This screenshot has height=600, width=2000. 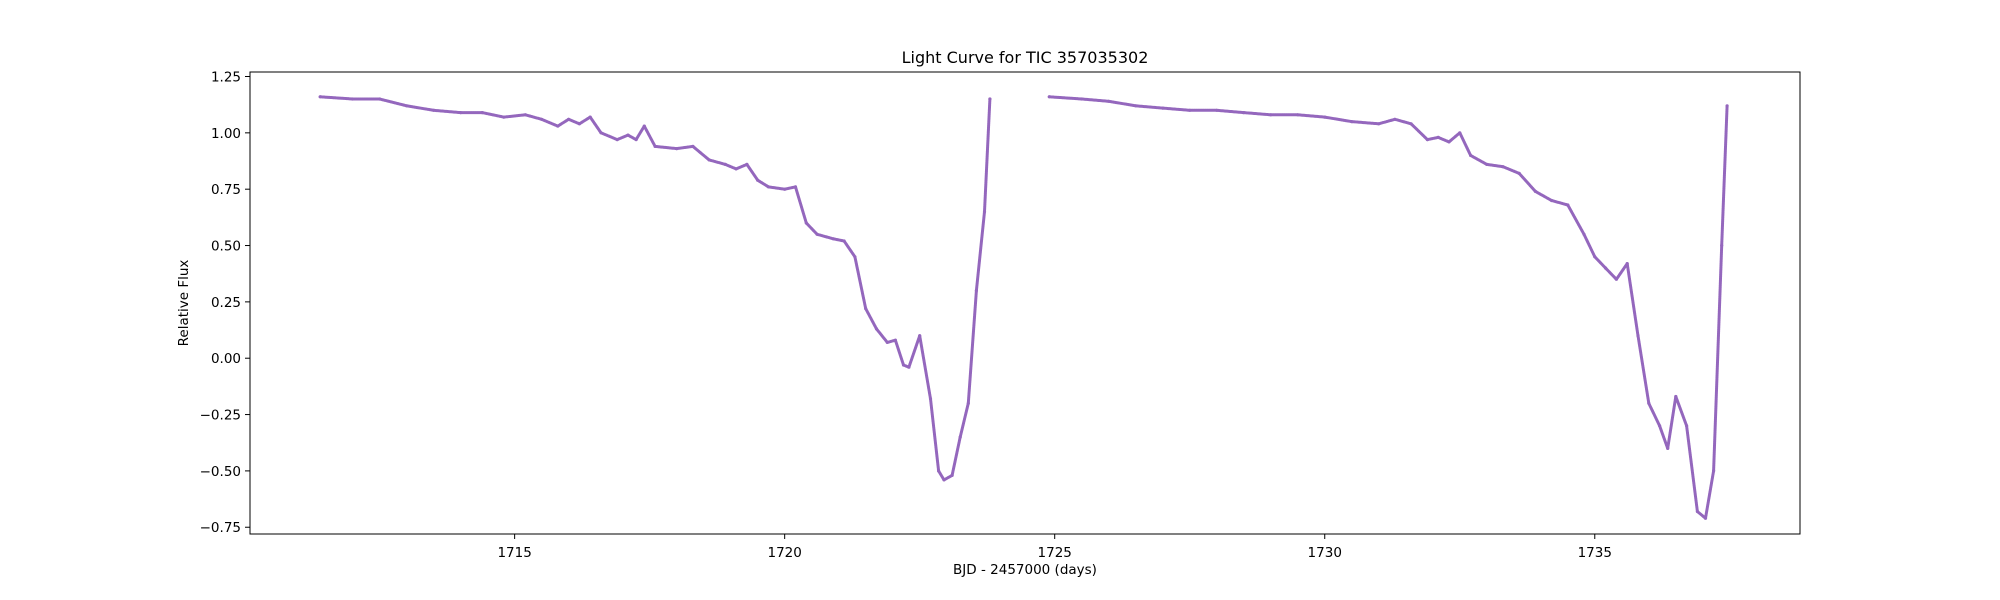 I want to click on y-axis-ticks: −0.75 −0.50 −0.25 0.00 0.25 0.50 0.75 1.00 1.25, so click(x=225, y=303).